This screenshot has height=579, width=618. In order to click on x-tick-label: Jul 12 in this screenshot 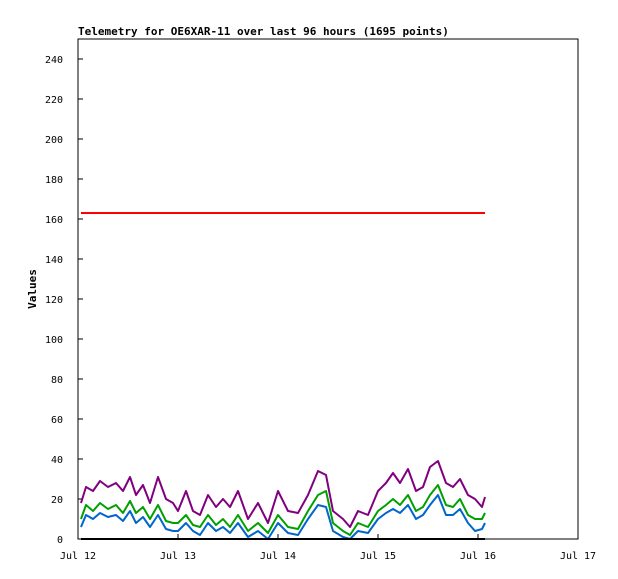, I will do `click(78, 556)`.